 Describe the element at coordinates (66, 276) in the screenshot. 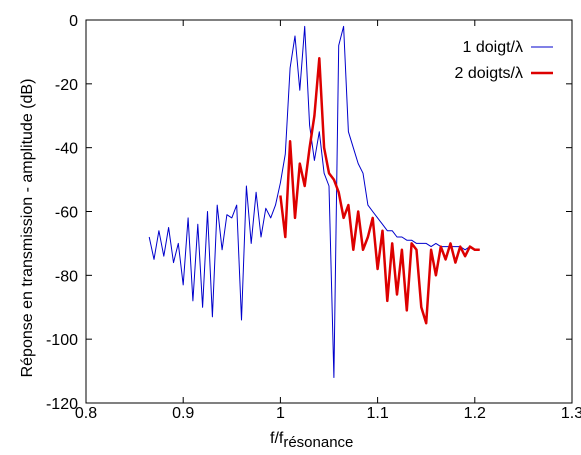

I see `y-tick-label: -80` at that location.